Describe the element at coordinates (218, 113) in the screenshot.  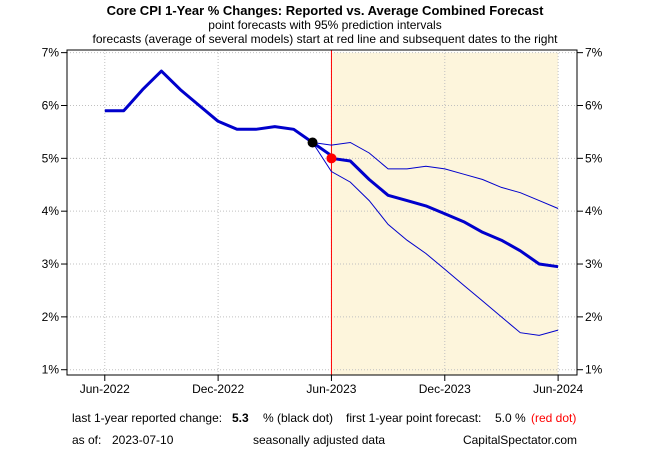
I see `reported-line` at that location.